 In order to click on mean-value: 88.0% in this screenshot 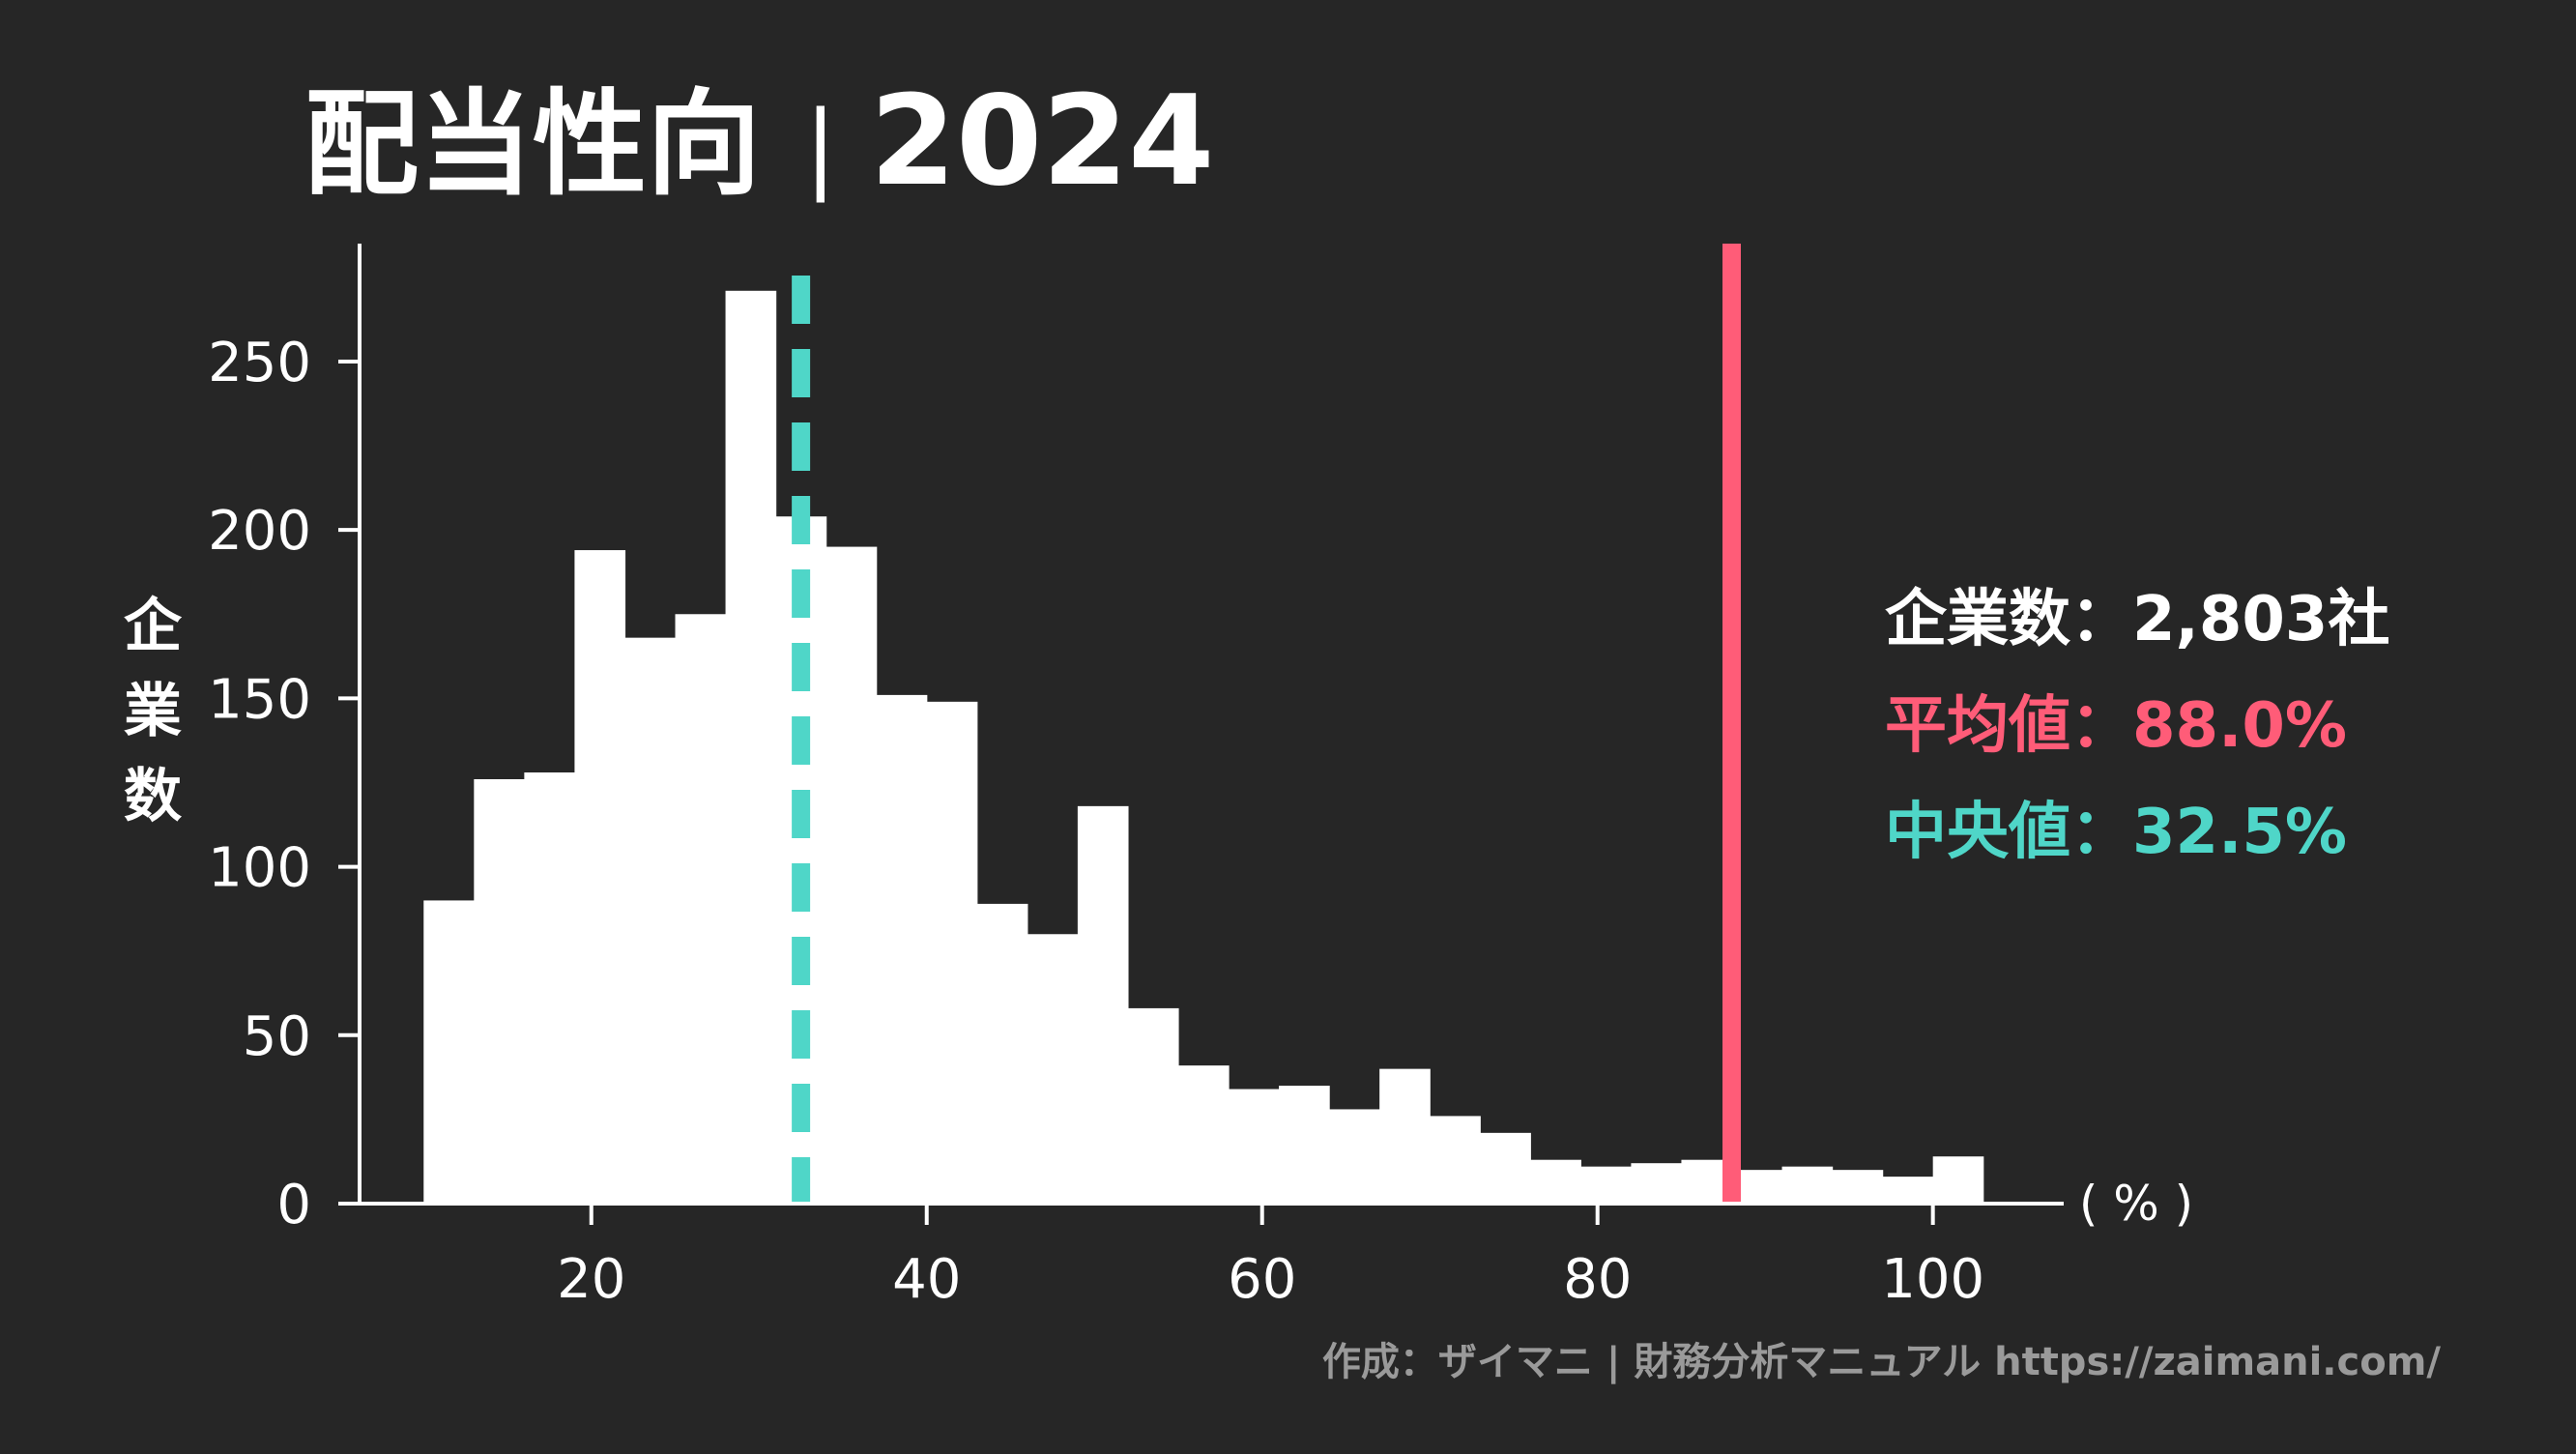, I will do `click(2239, 726)`.